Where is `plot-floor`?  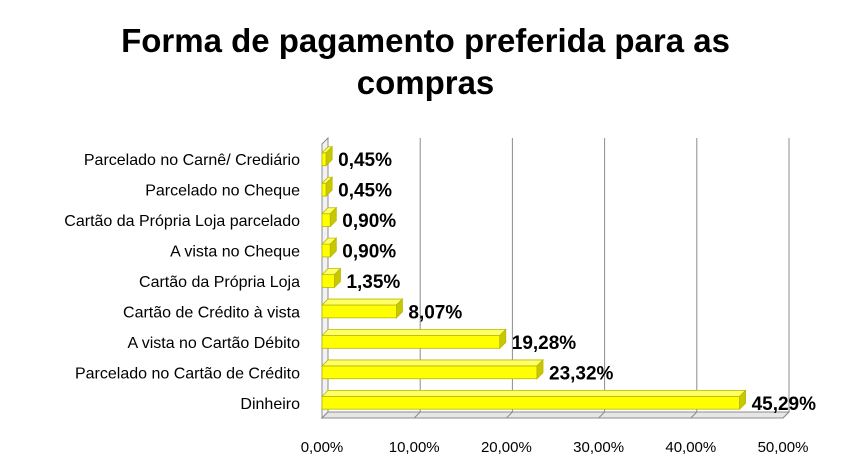
plot-floor is located at coordinates (555, 415).